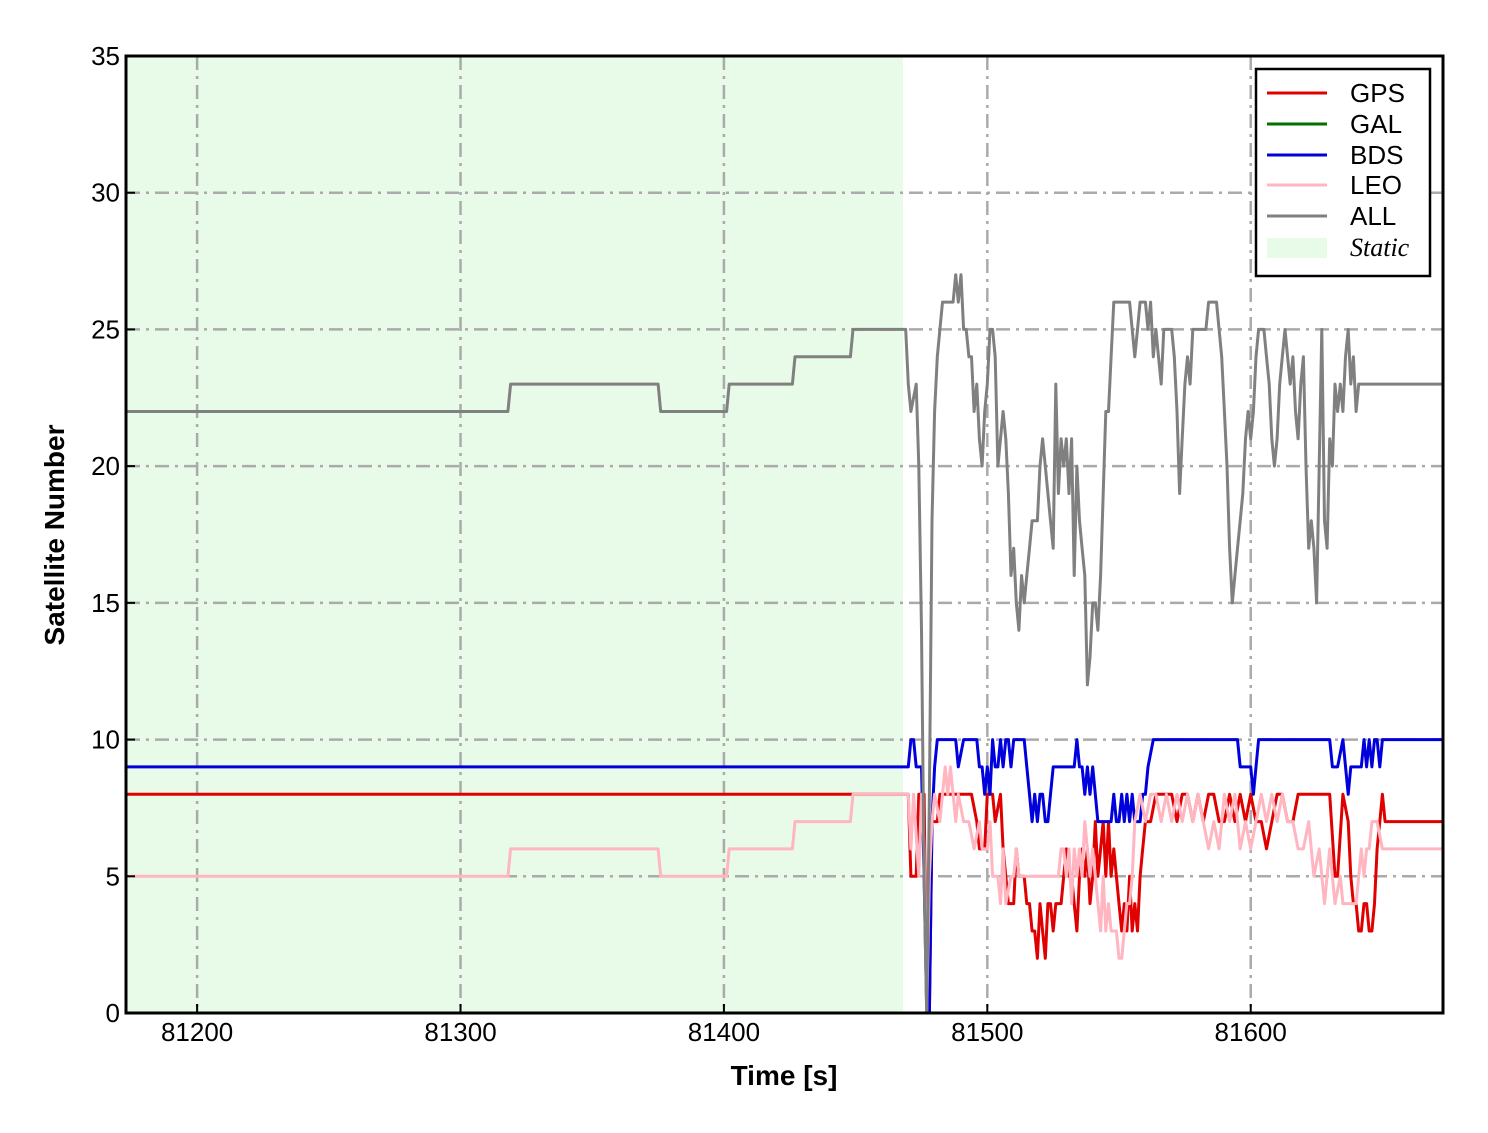  I want to click on y-tick-label: 35, so click(105, 56).